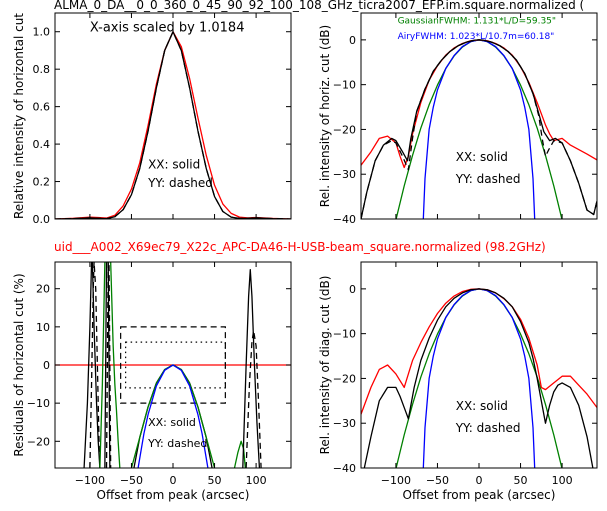 The width and height of the screenshot is (607, 511). What do you see at coordinates (42, 107) in the screenshot?
I see `chart-tl-ytick-label-3: 0.6` at bounding box center [42, 107].